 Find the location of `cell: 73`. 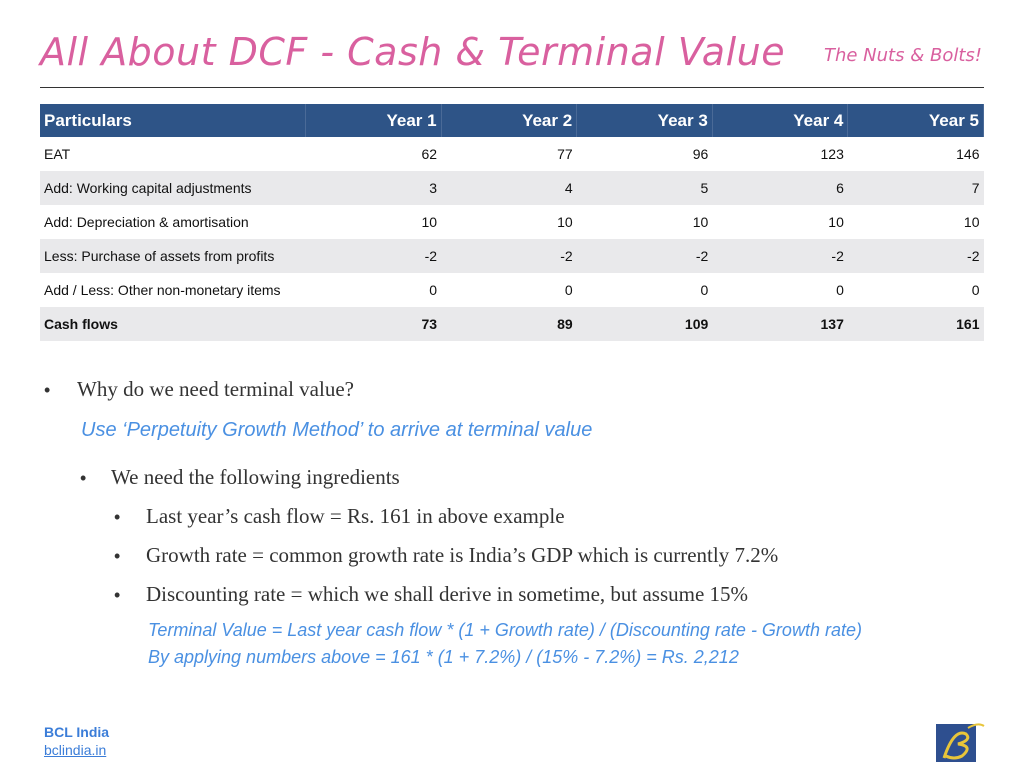

cell: 73 is located at coordinates (373, 324).